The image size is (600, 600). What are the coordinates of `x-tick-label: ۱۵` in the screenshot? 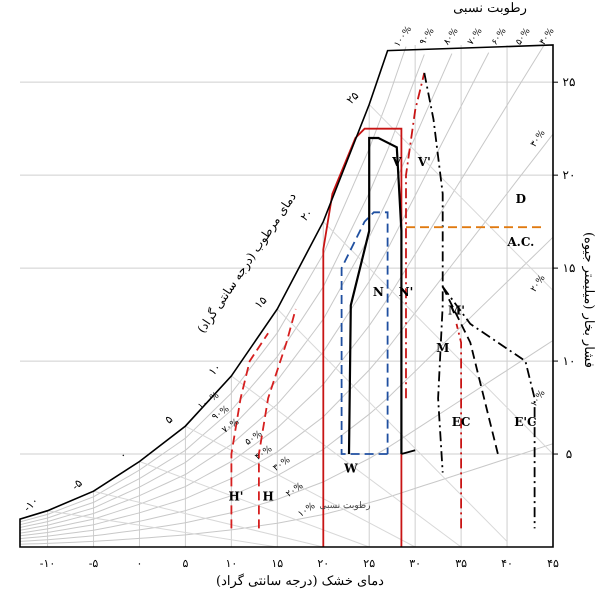 It's located at (277, 563).